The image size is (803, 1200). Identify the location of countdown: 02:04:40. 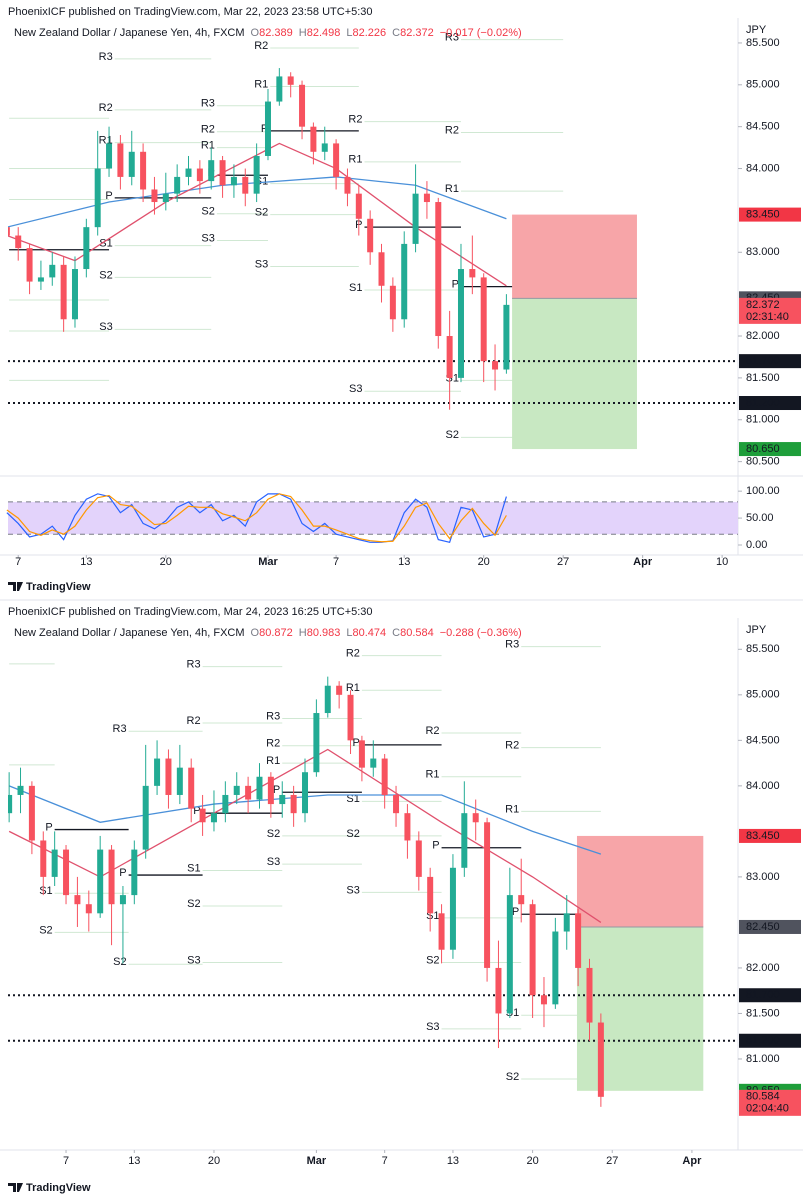
(767, 1109).